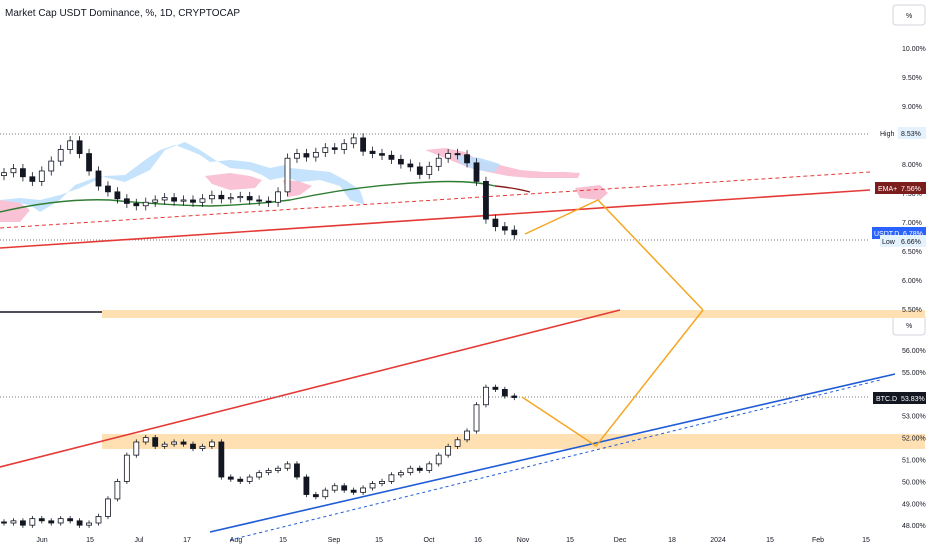  I want to click on low-tag-value: 6.66%, so click(911, 242).